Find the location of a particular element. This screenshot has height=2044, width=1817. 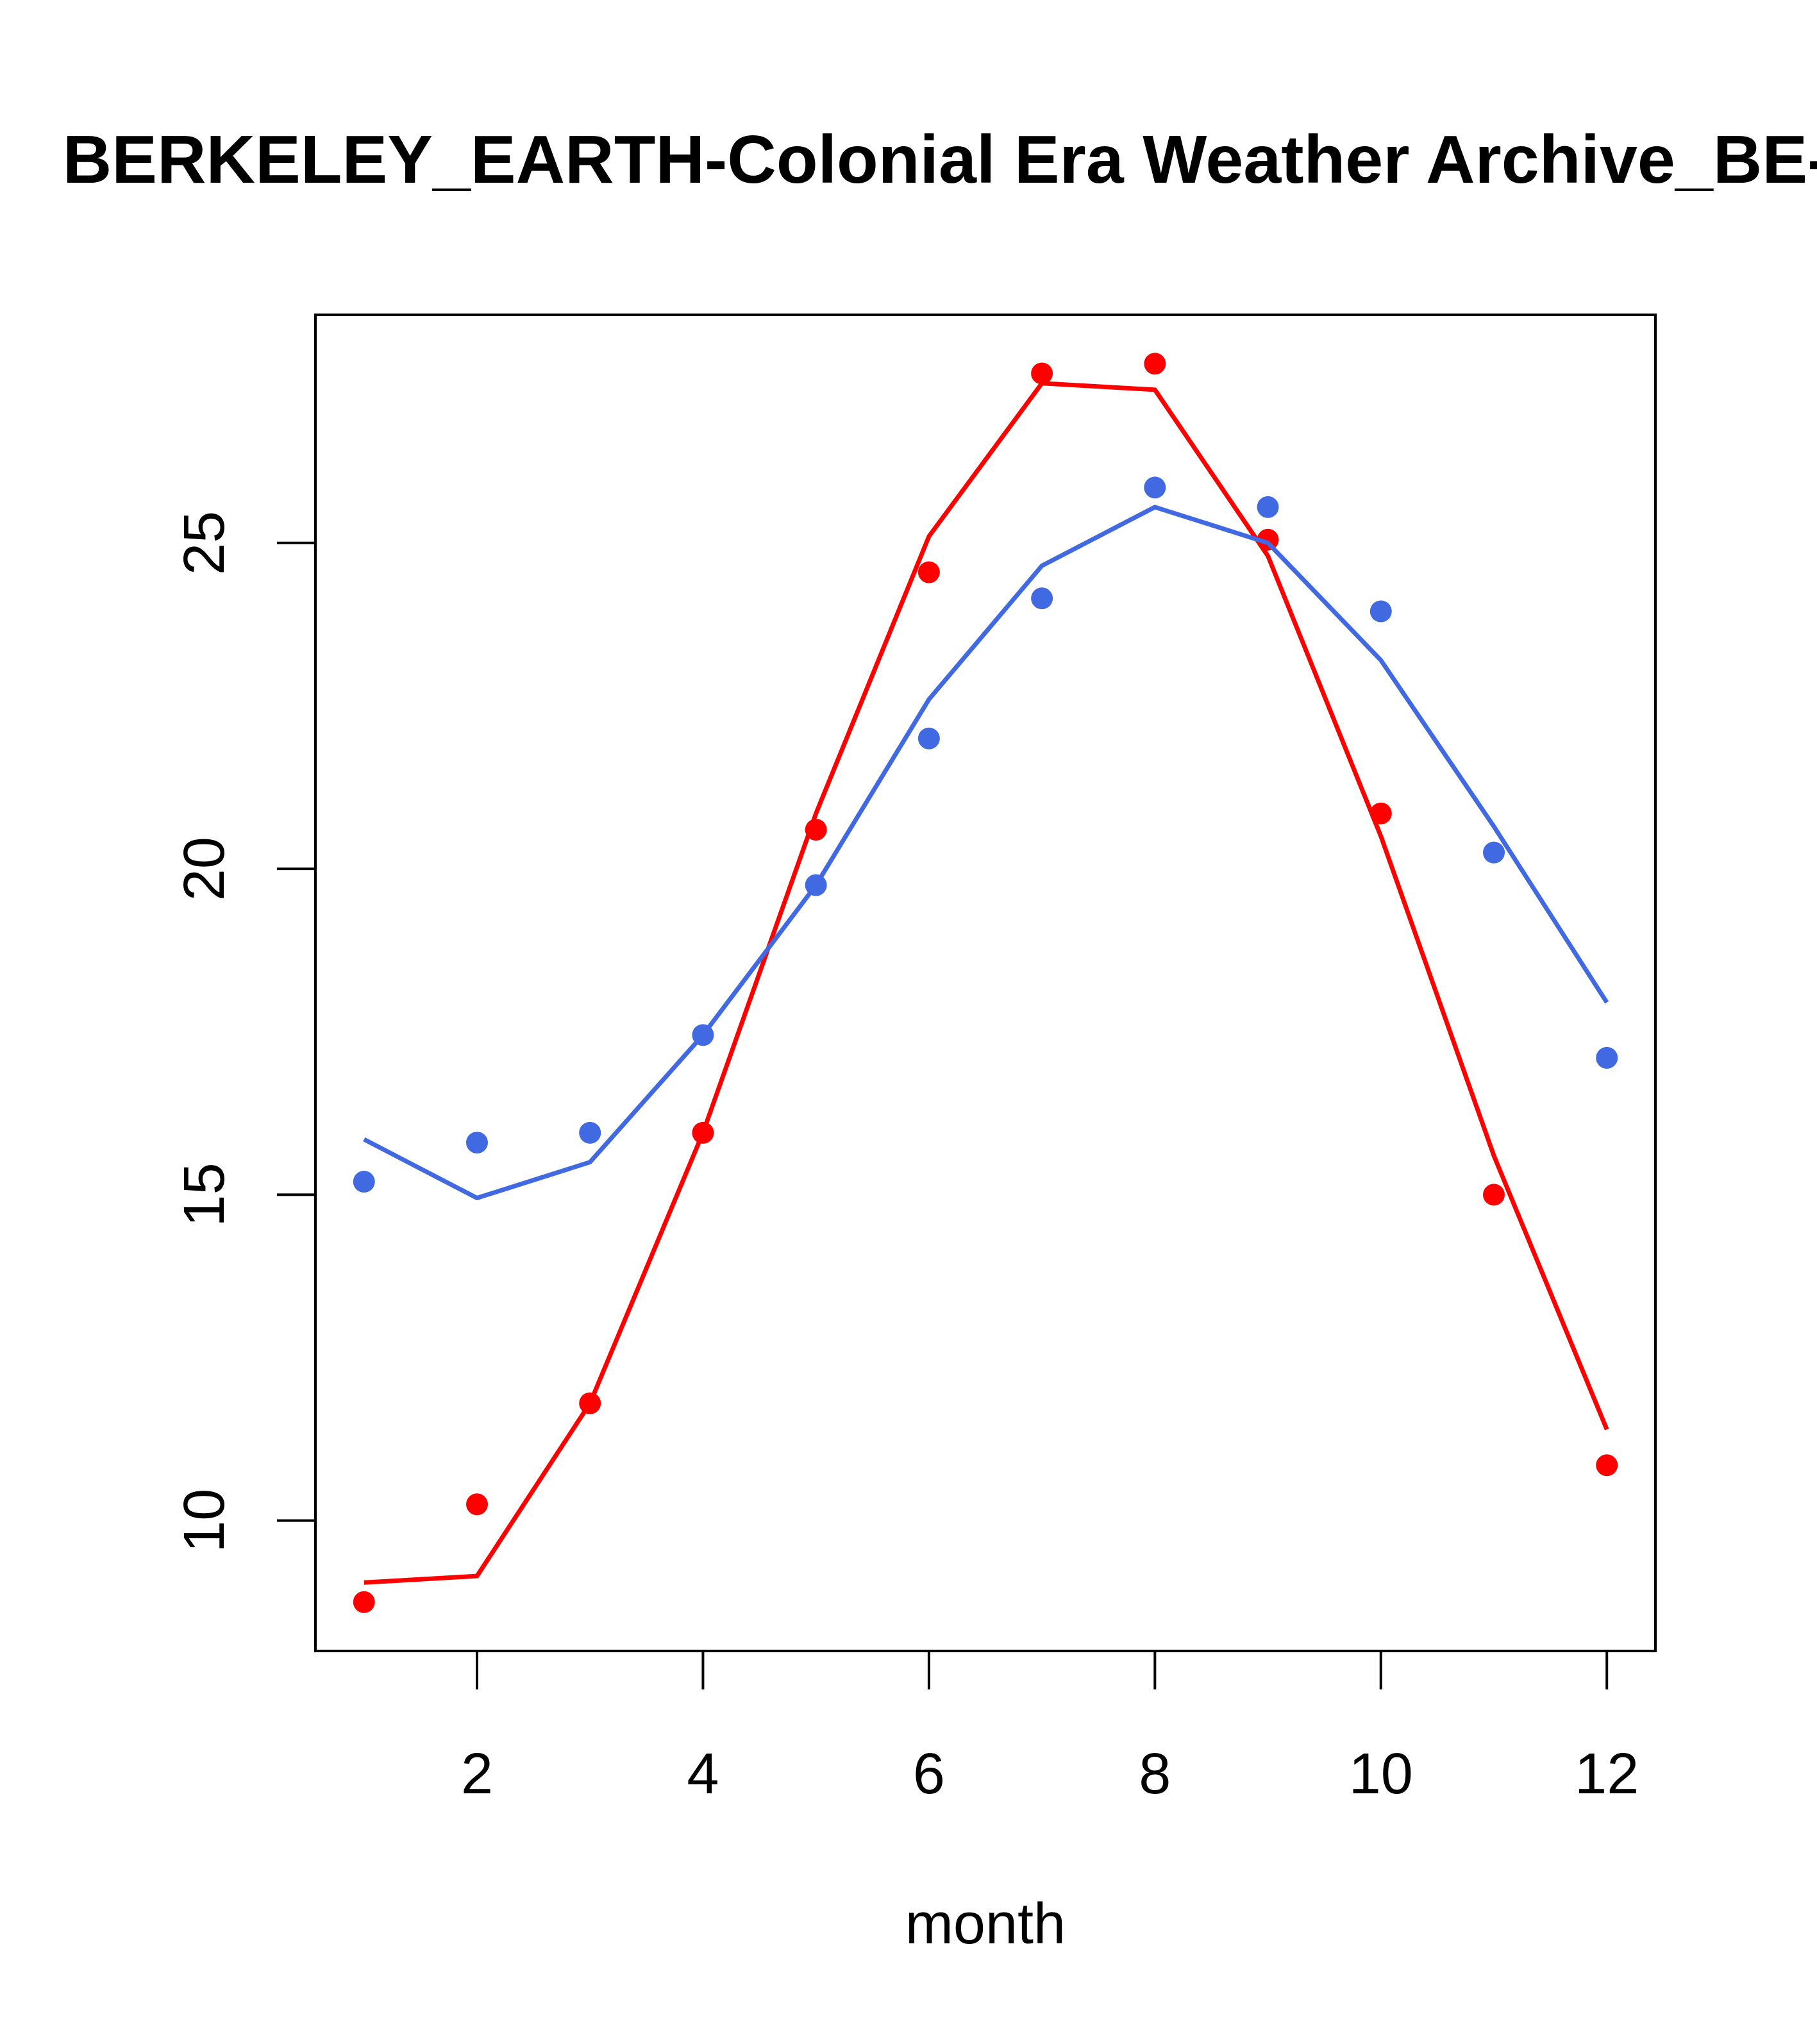

y-axis: 10 15 20 25 is located at coordinates (243, 1032).